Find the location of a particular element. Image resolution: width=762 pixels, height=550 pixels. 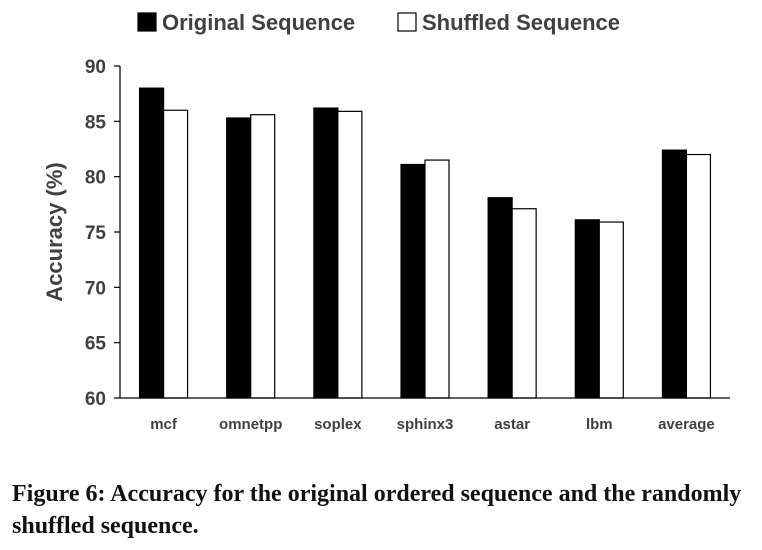

x-tick-label-average: average is located at coordinates (686, 424).